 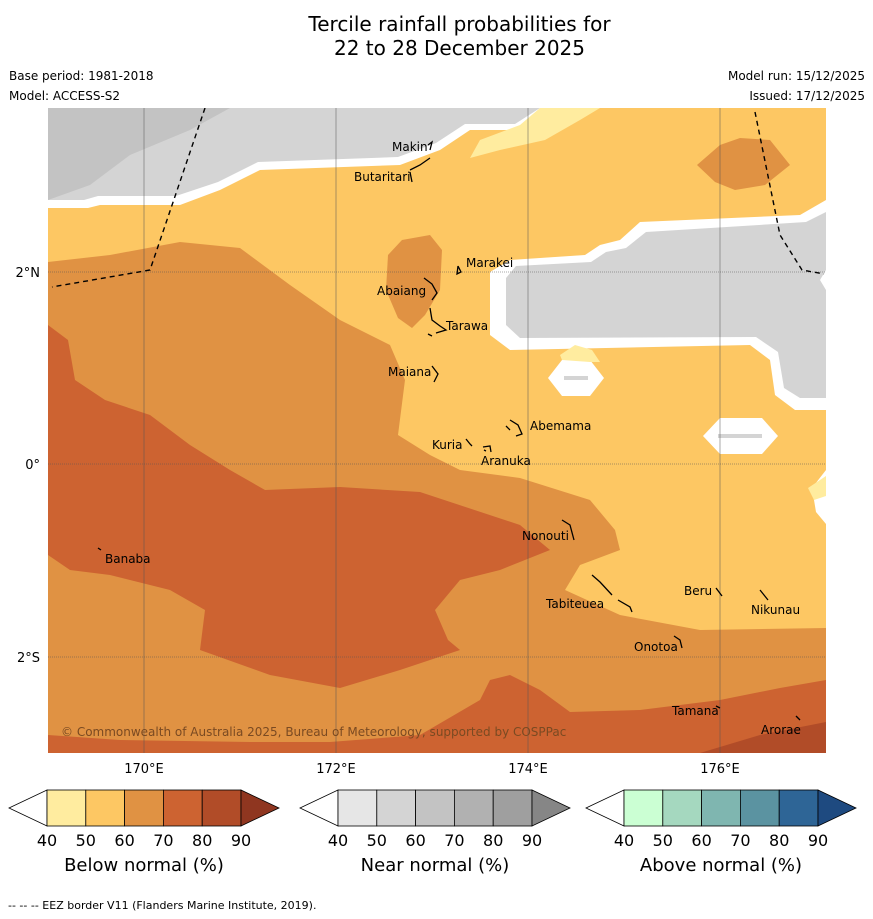 I want to click on colorbar-above-tick: 60, so click(x=701, y=840).